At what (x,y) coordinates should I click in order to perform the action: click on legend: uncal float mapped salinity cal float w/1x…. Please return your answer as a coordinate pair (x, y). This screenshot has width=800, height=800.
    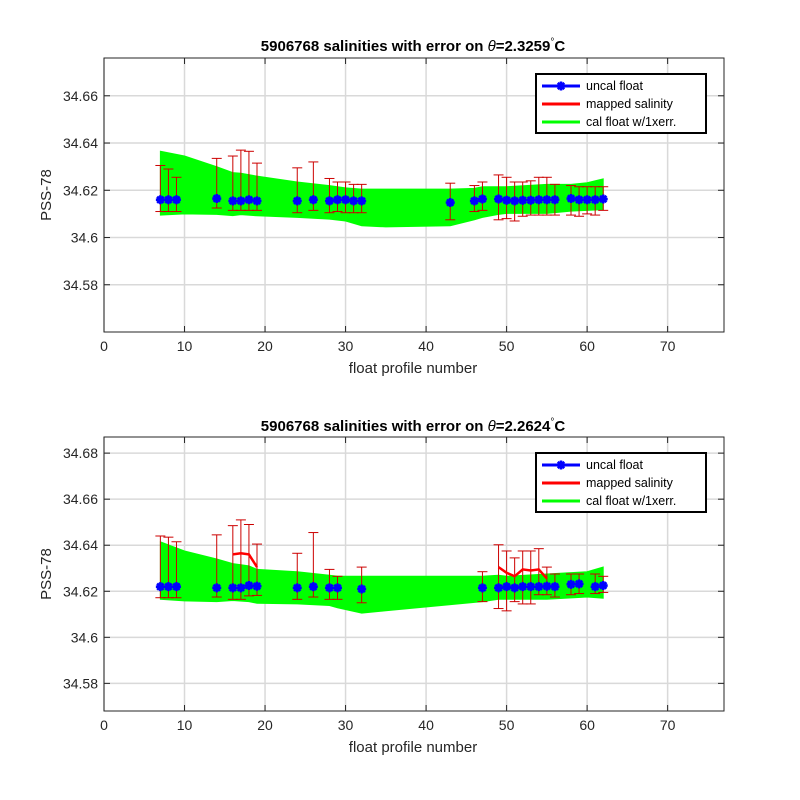
    Looking at the image, I should click on (621, 482).